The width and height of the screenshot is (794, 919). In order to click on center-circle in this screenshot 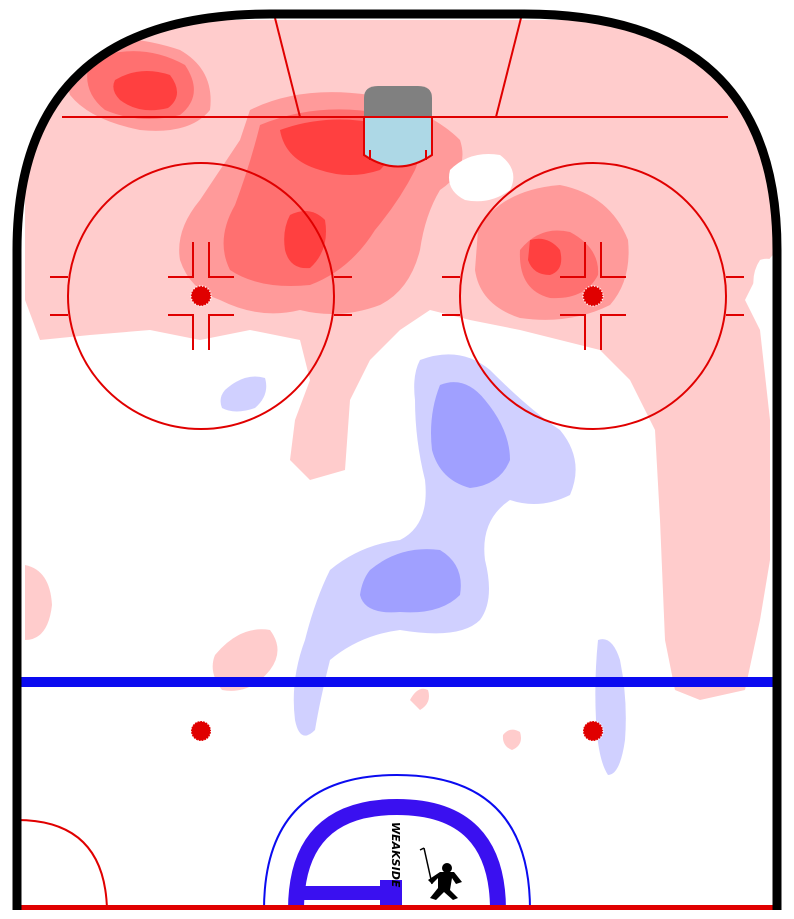, I will do `click(397, 842)`.